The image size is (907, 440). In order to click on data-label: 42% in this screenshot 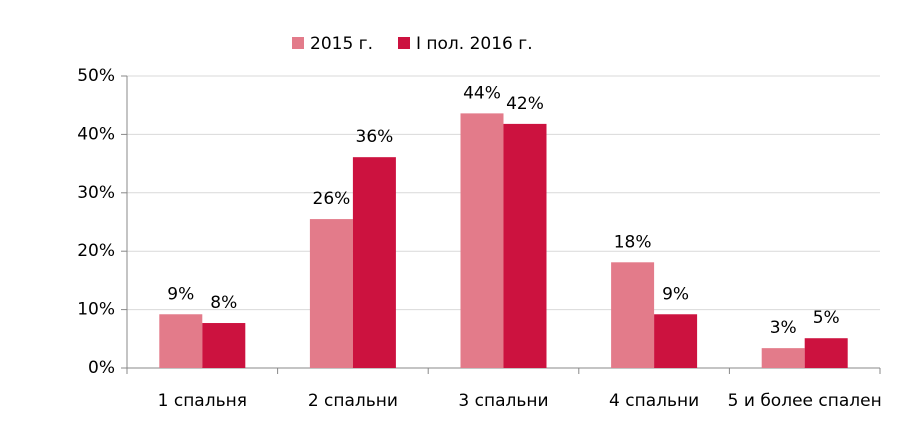, I will do `click(525, 104)`.